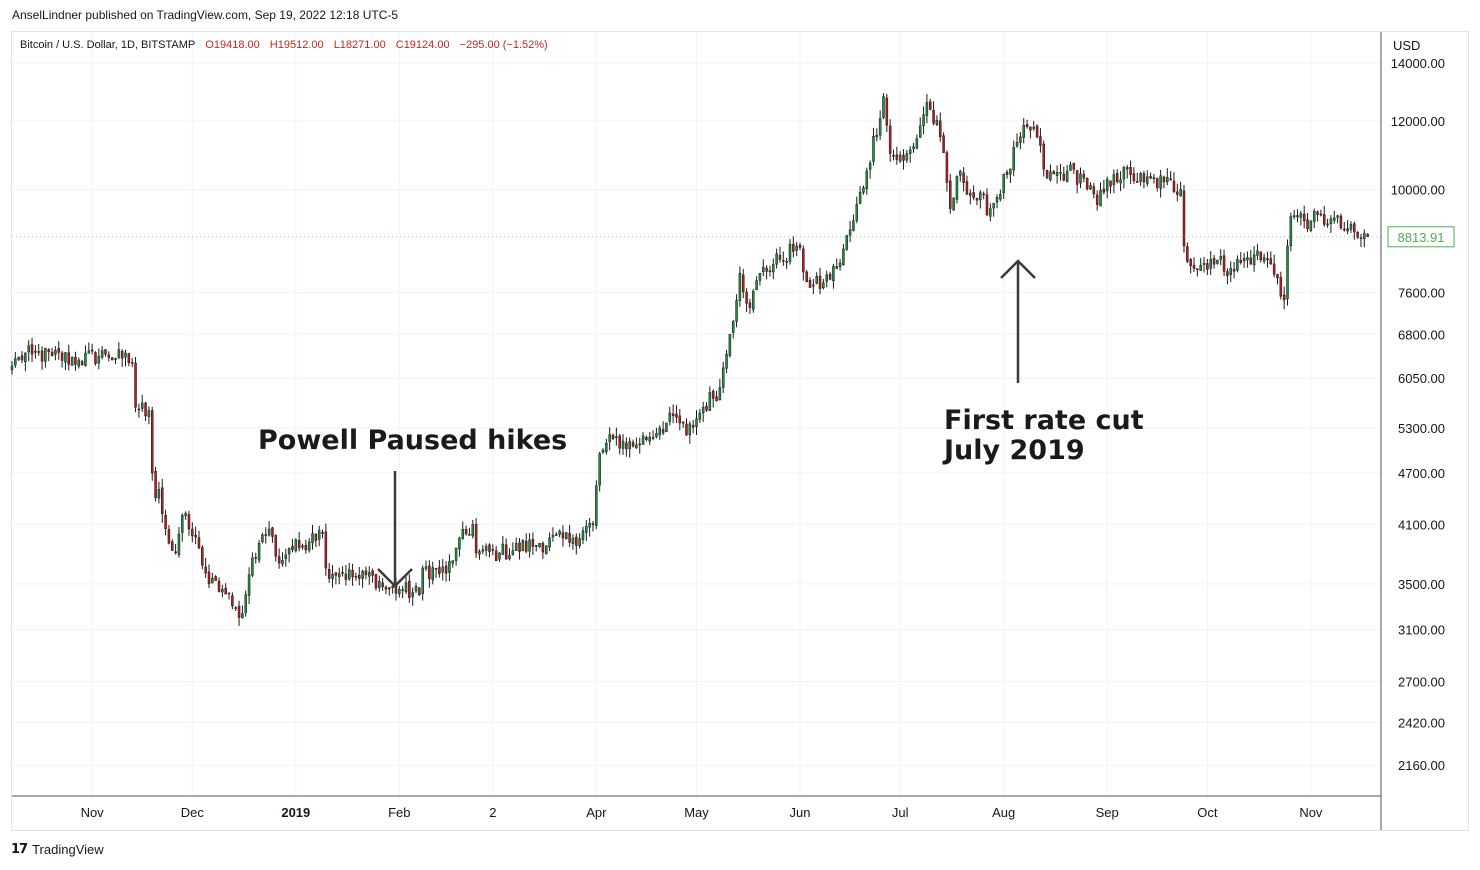  Describe the element at coordinates (1421, 428) in the screenshot. I see `y-tick-label: 5300.00` at that location.